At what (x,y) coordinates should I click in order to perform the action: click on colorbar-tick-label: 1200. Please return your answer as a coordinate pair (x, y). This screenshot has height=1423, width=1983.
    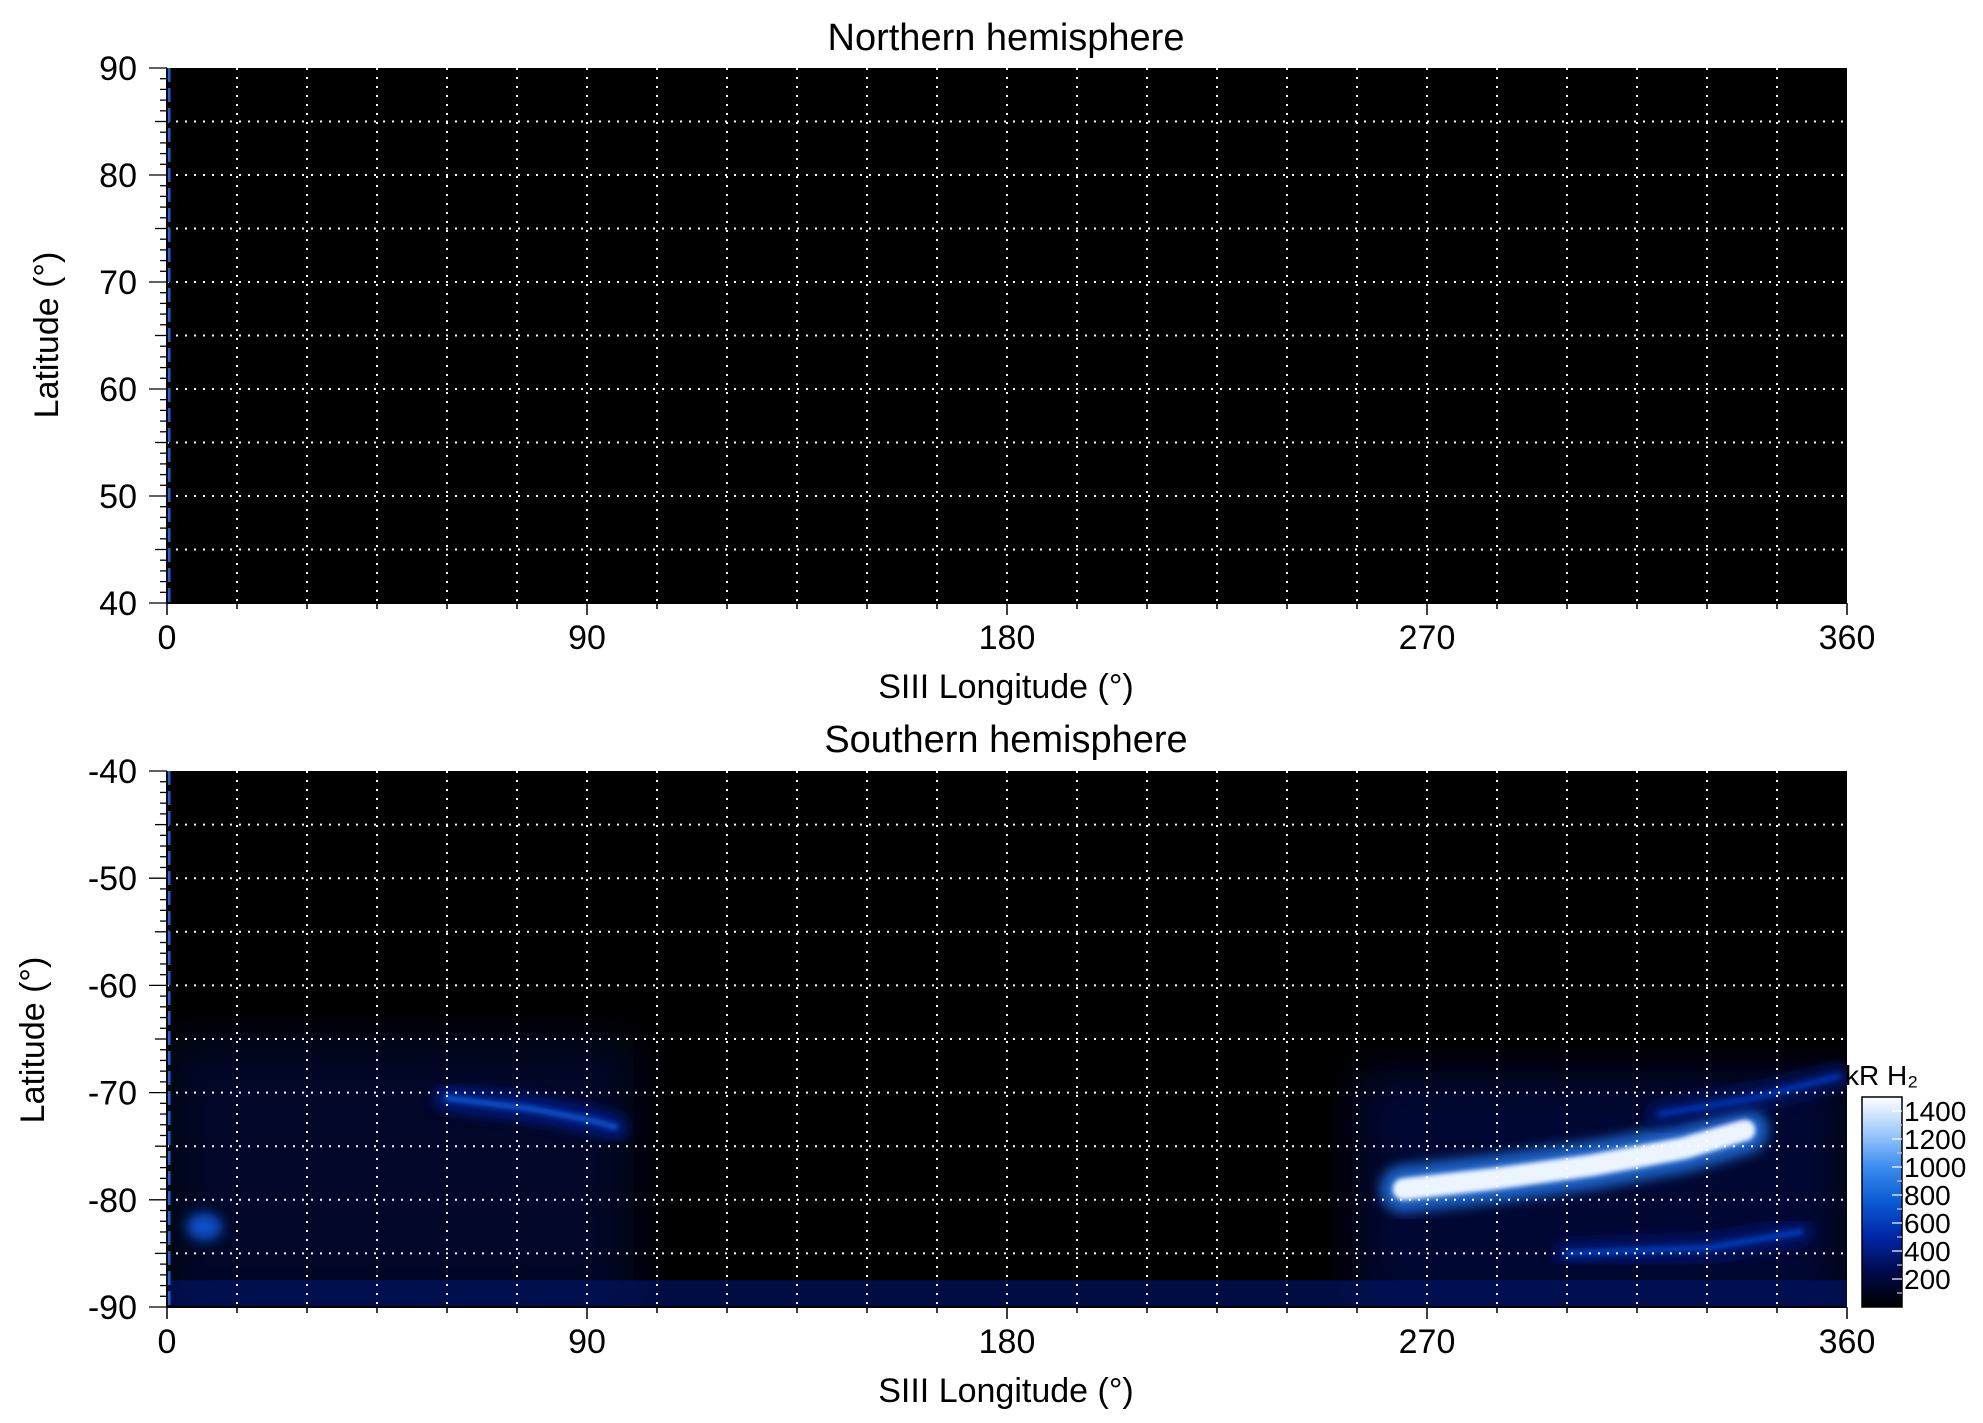
    Looking at the image, I should click on (1935, 1139).